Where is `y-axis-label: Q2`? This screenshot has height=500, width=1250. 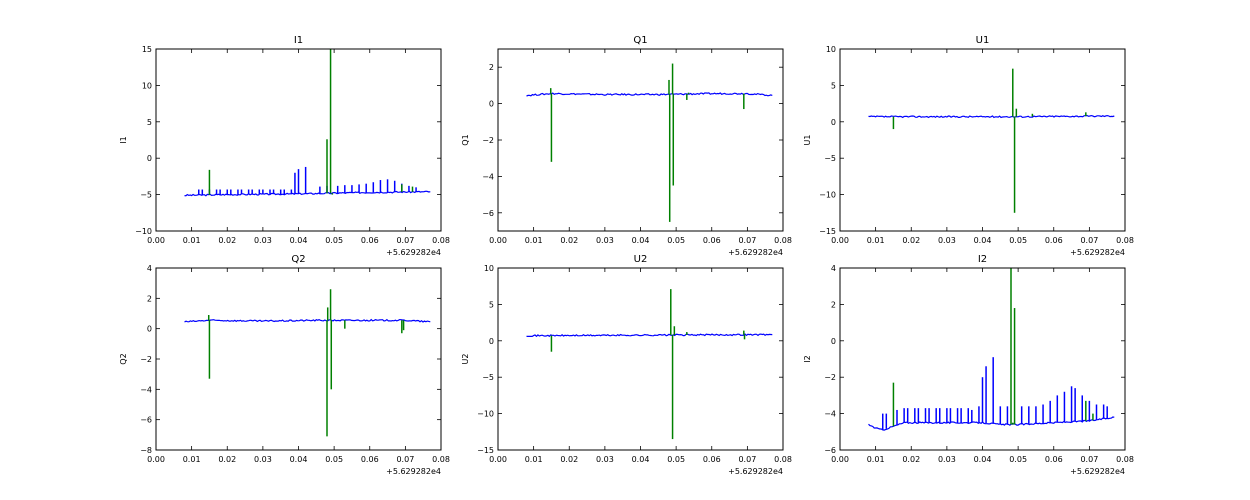 y-axis-label: Q2 is located at coordinates (123, 358).